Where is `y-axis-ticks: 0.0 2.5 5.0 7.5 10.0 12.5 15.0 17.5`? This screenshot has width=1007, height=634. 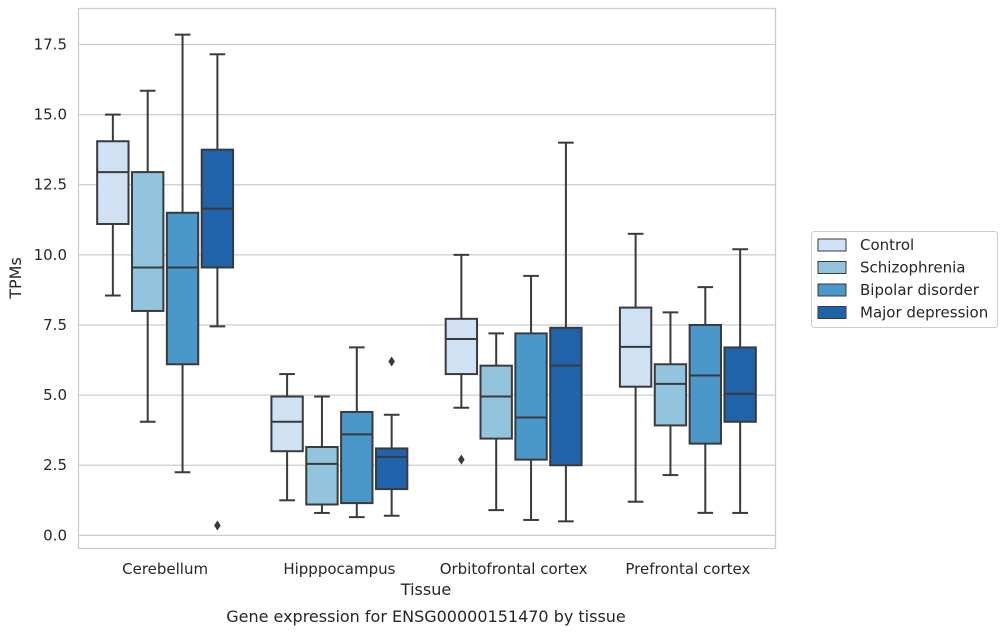
y-axis-ticks: 0.0 2.5 5.0 7.5 10.0 12.5 15.0 17.5 is located at coordinates (50, 289).